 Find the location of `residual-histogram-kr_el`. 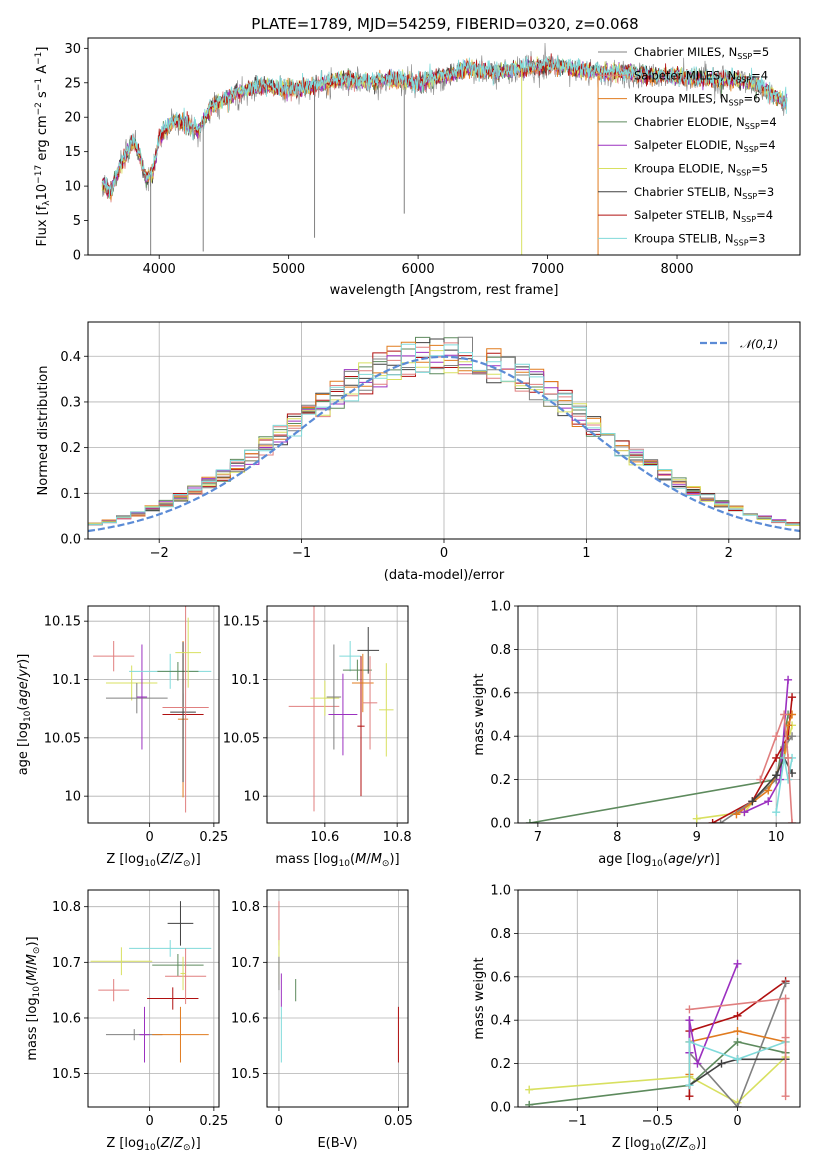

residual-histogram-kr_el is located at coordinates (444, 438).